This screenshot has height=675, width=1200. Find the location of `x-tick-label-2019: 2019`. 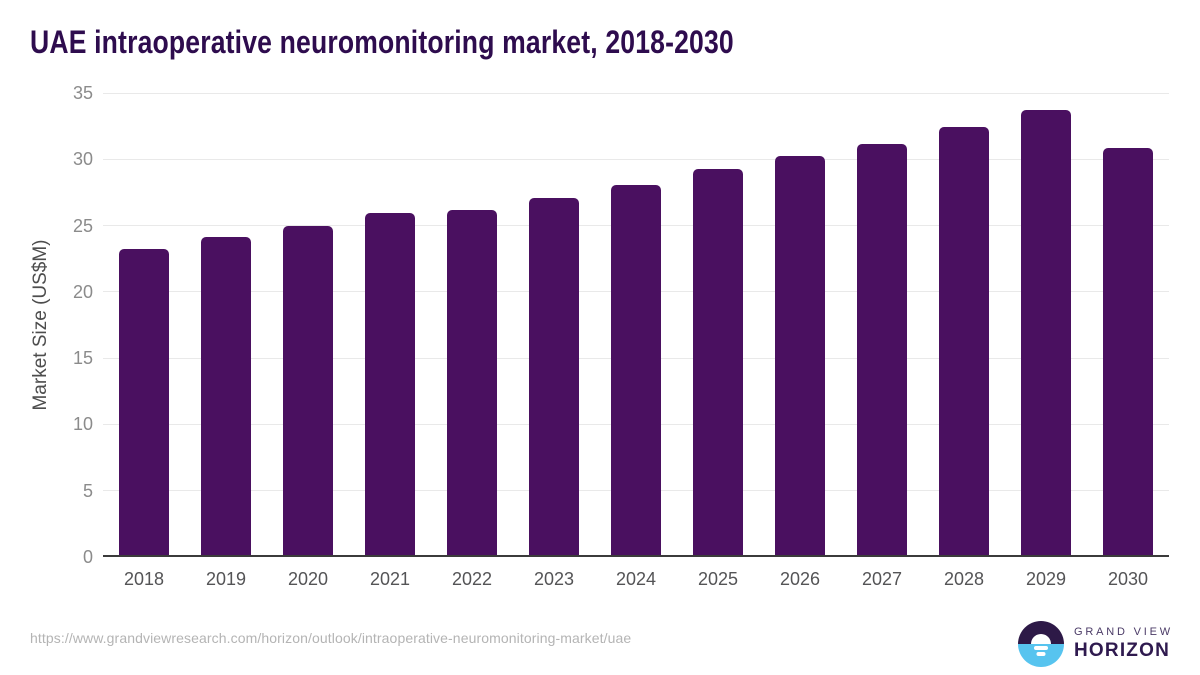

x-tick-label-2019: 2019 is located at coordinates (226, 579).